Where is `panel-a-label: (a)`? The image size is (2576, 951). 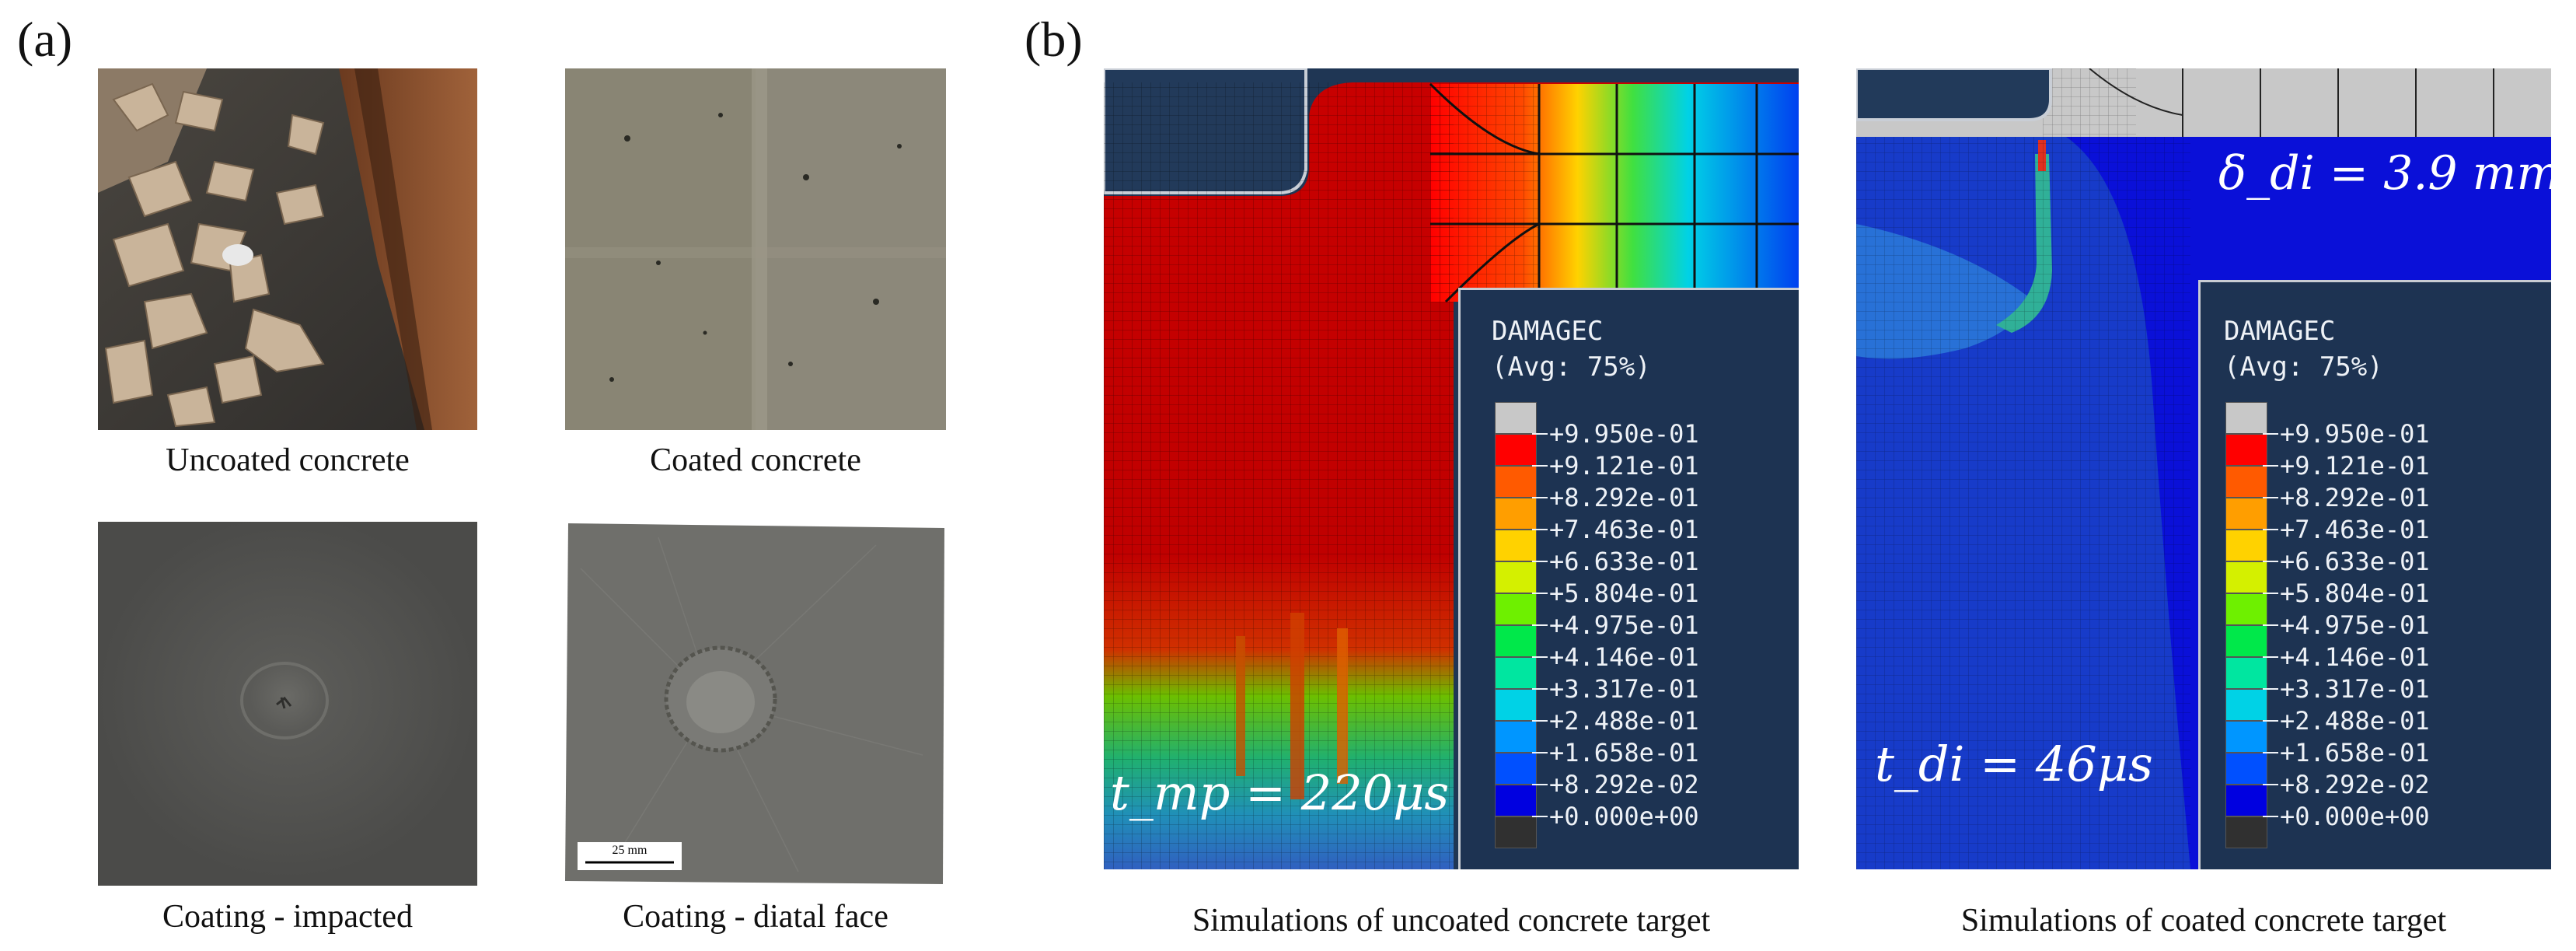 panel-a-label: (a) is located at coordinates (45, 39).